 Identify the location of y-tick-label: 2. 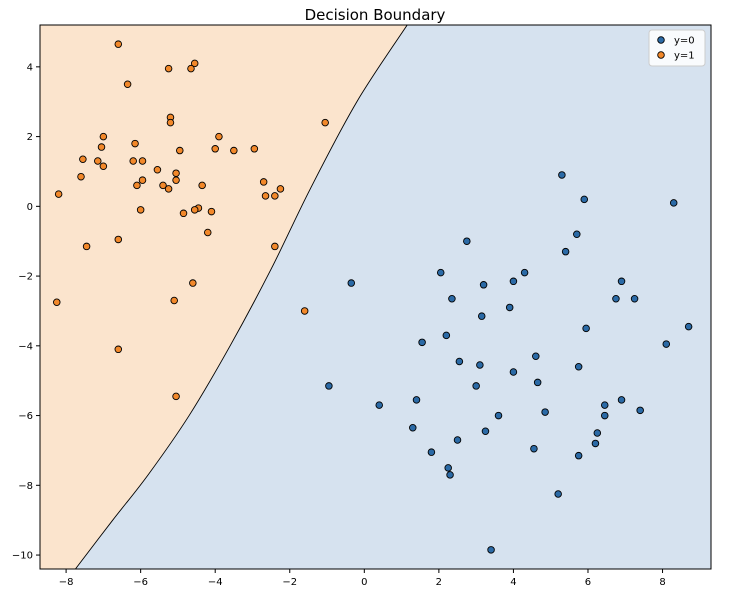
(30, 137).